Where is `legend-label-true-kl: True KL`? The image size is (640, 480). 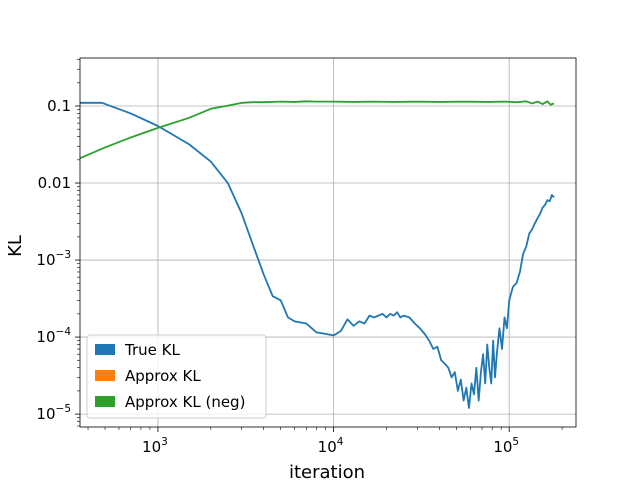 legend-label-true-kl: True KL is located at coordinates (152, 350).